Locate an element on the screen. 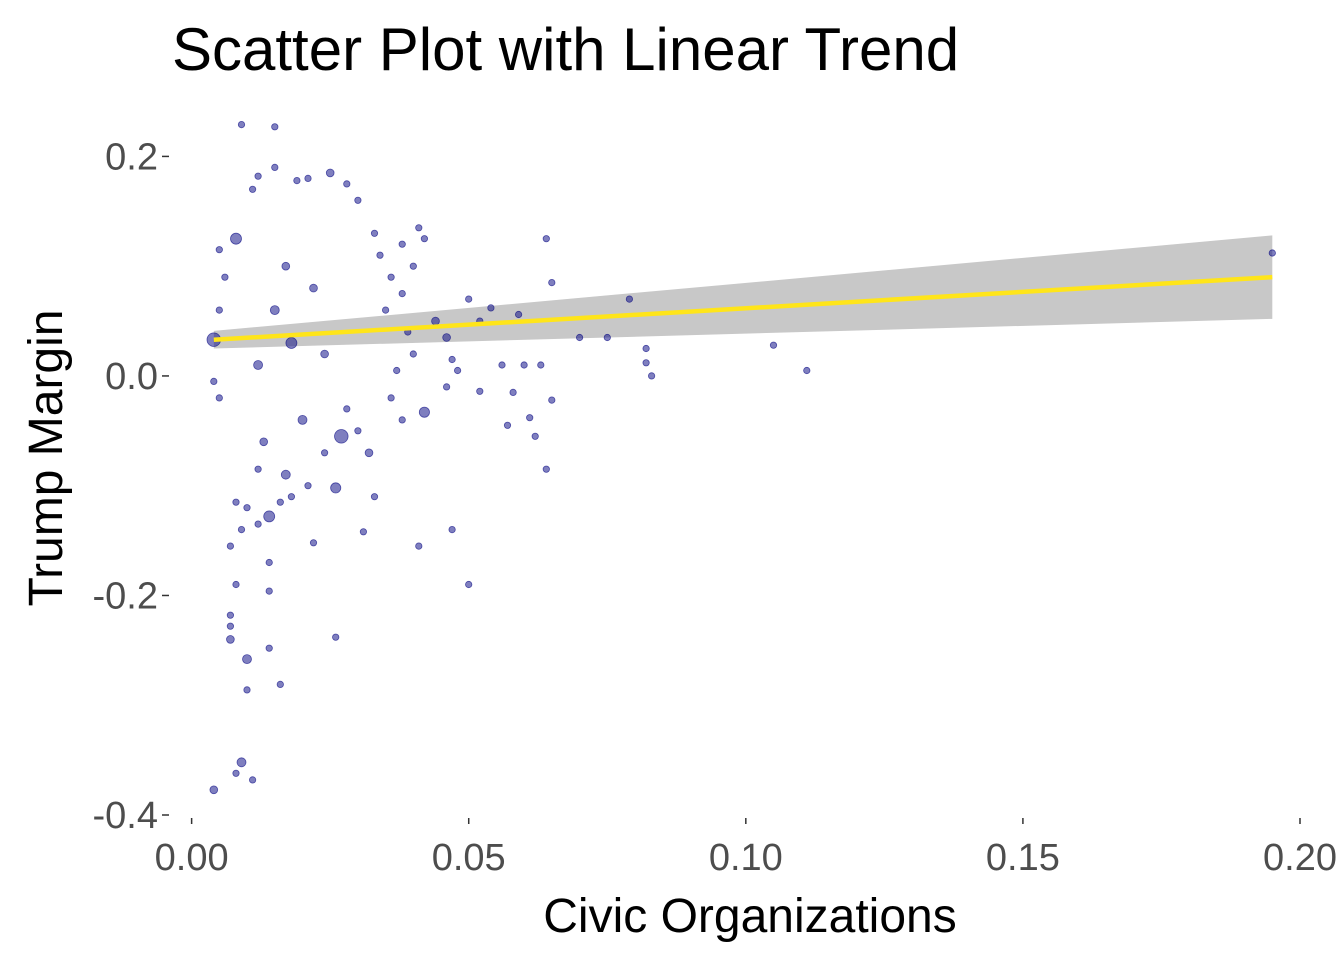 Image resolution: width=1344 pixels, height=960 pixels. y-tick-label: 0.0 is located at coordinates (131, 377).